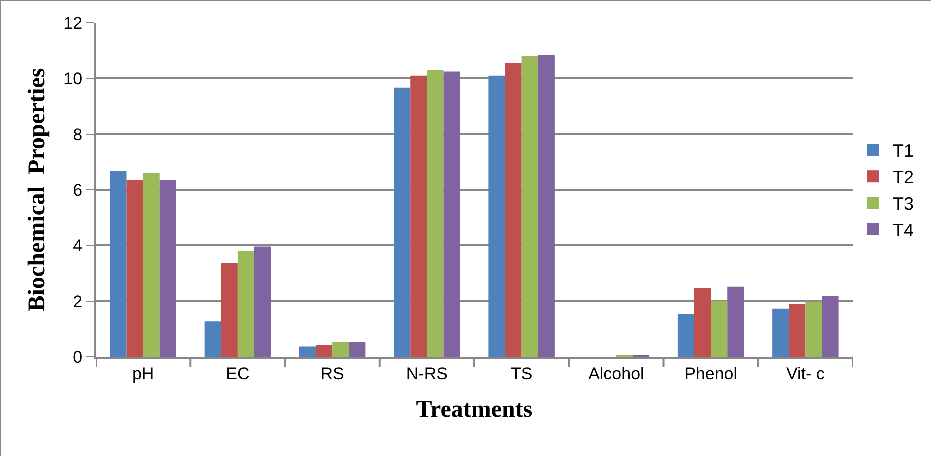 The width and height of the screenshot is (931, 456). Describe the element at coordinates (427, 374) in the screenshot. I see `x-tick-label: N-RS` at that location.